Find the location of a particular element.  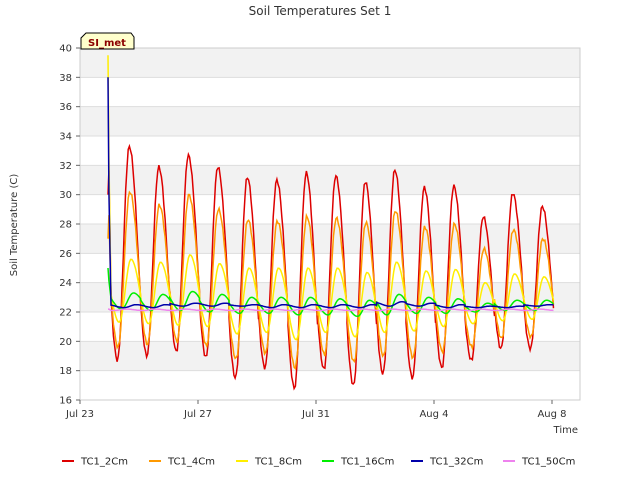

y-axis-ticks: 16 18 20 22 24 26 28 30 32 34 36 38 40 is located at coordinates (69, 225).